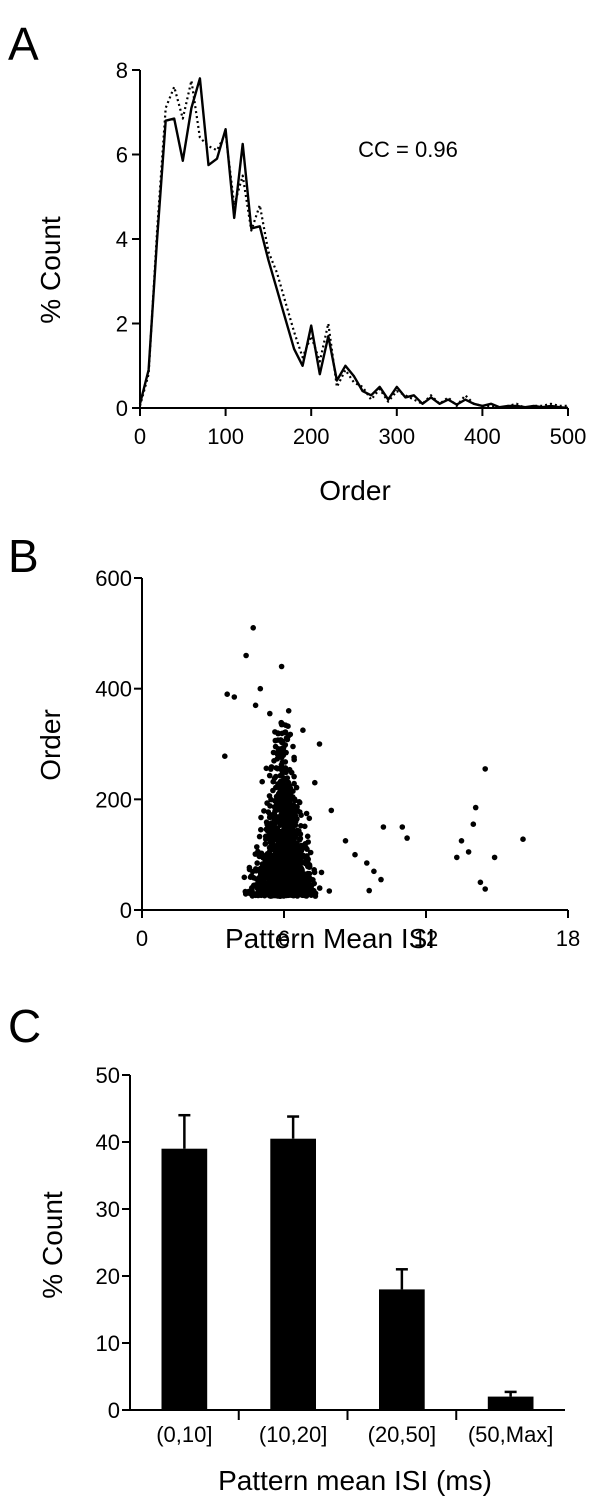  I want to click on panel-a-y-tick-label: 2, so click(122, 324).